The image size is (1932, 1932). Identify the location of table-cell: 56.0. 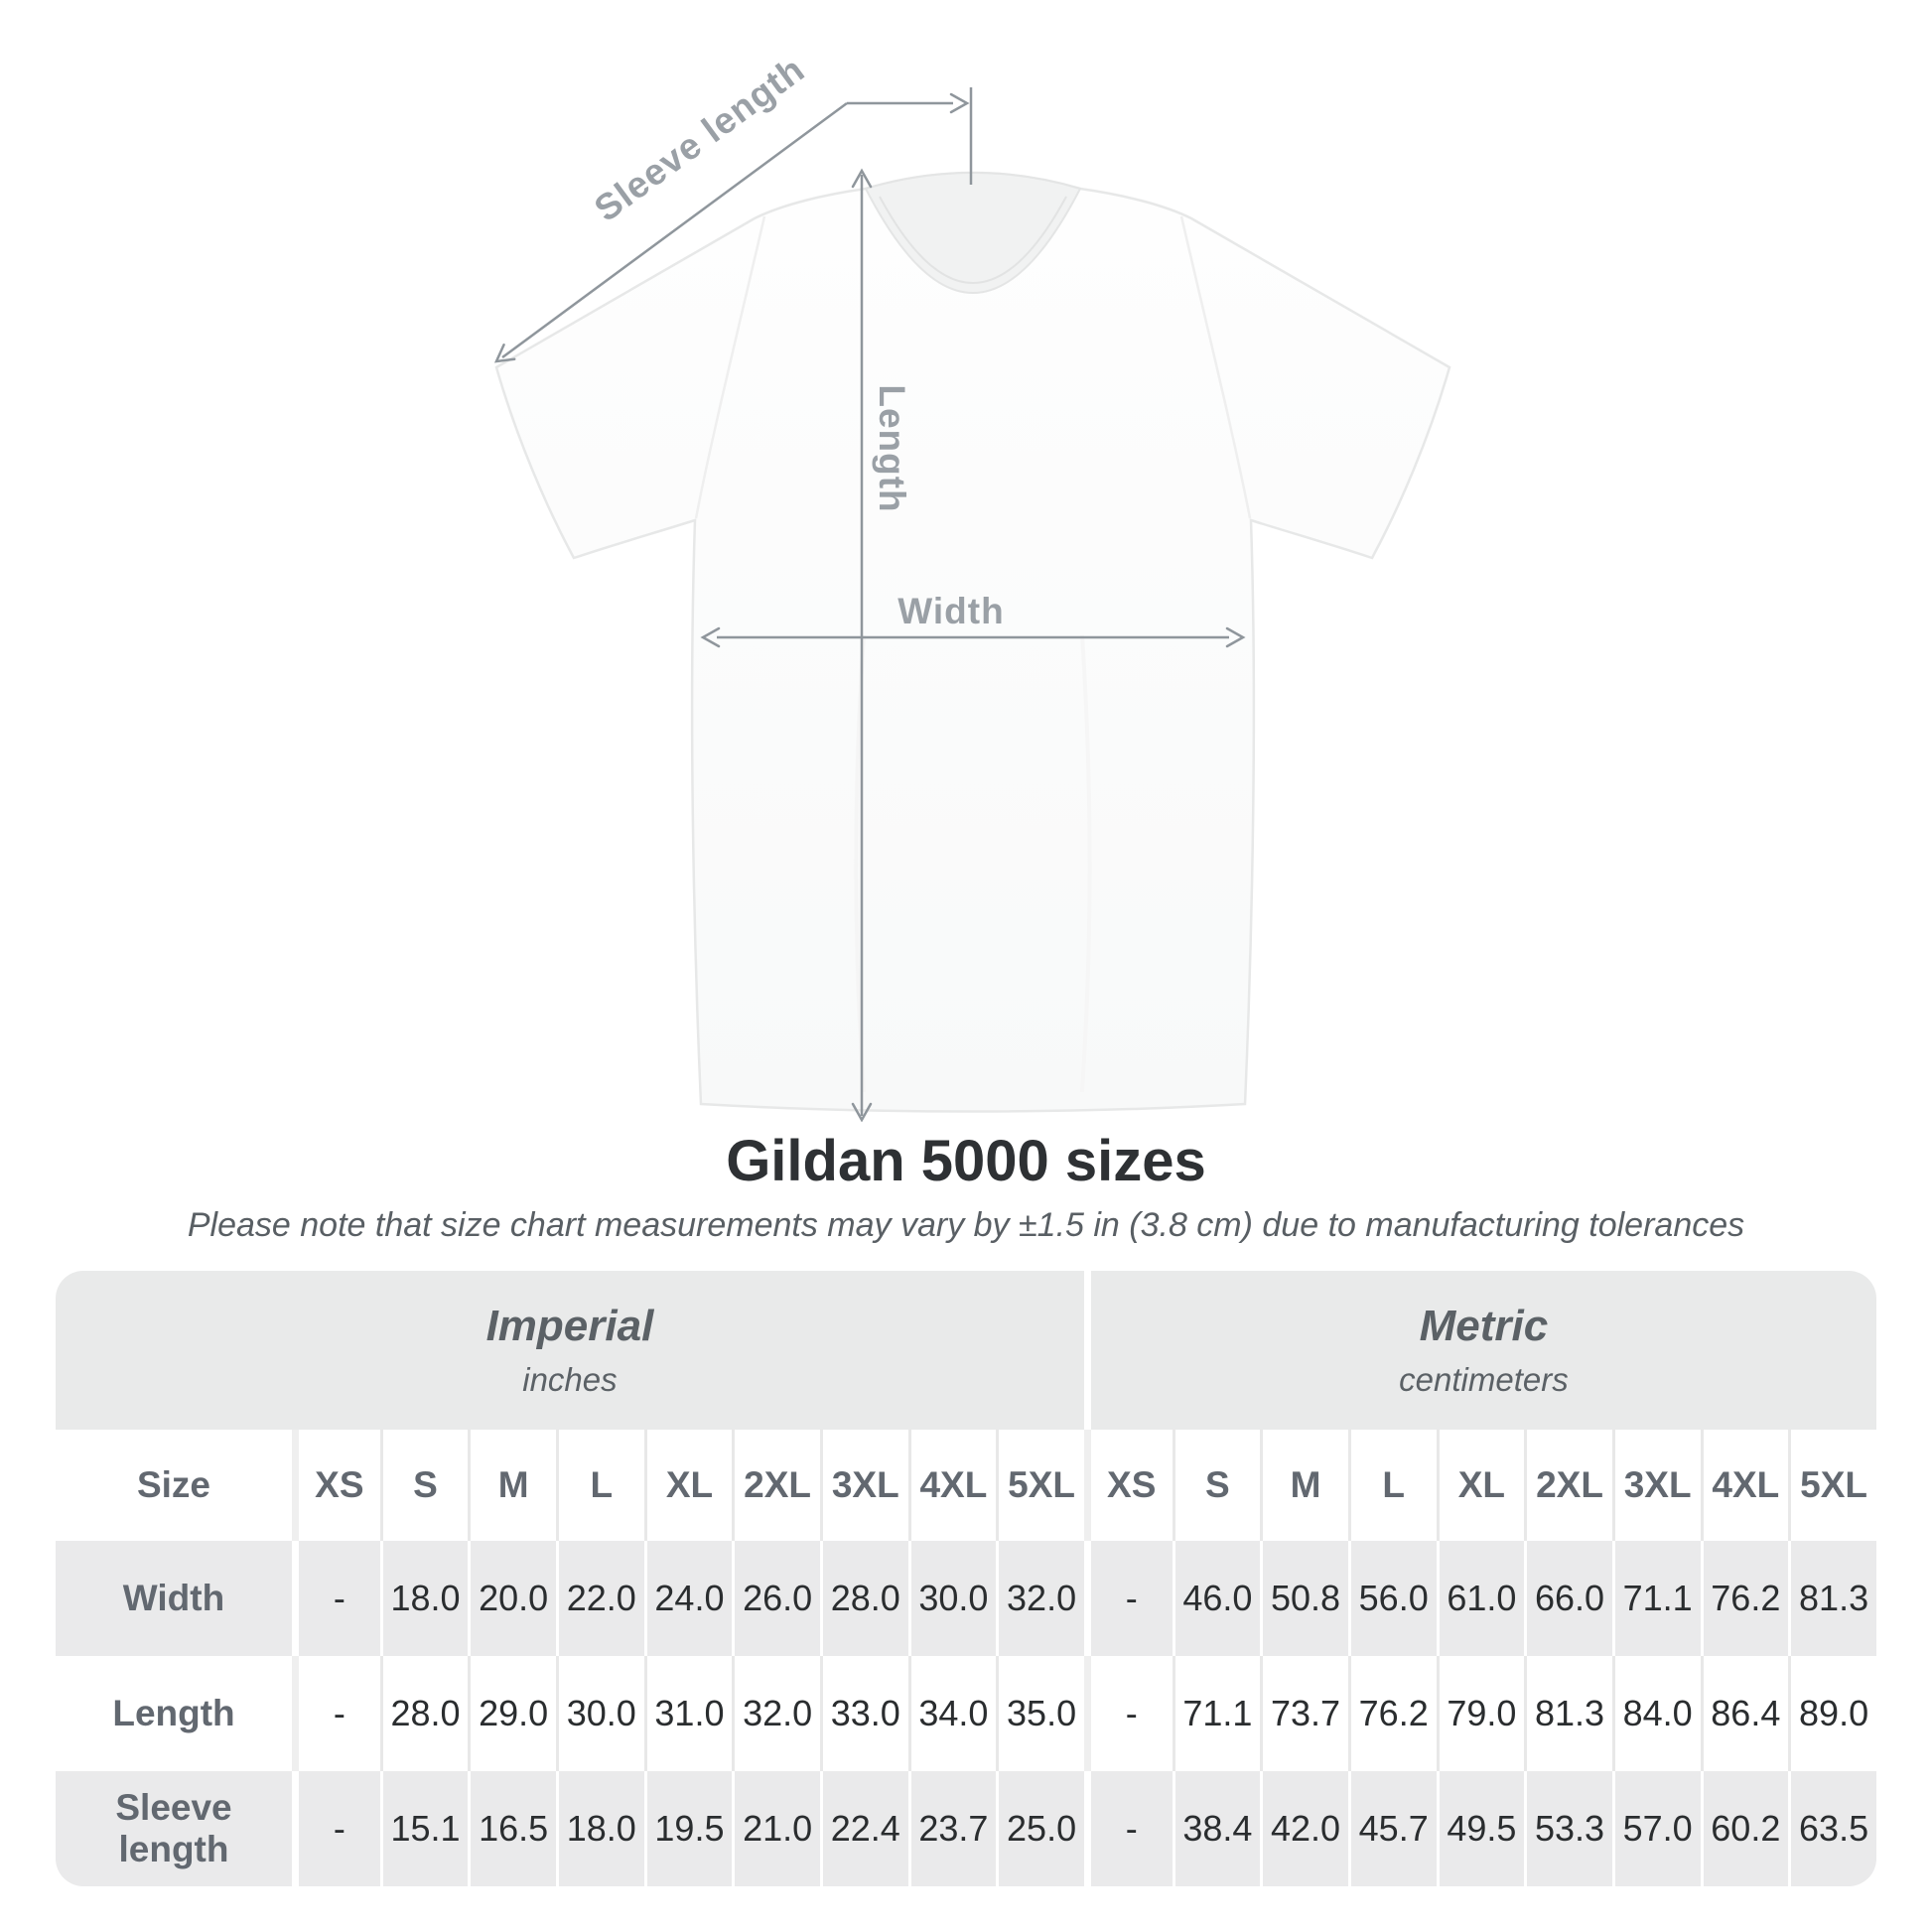
(1392, 1599).